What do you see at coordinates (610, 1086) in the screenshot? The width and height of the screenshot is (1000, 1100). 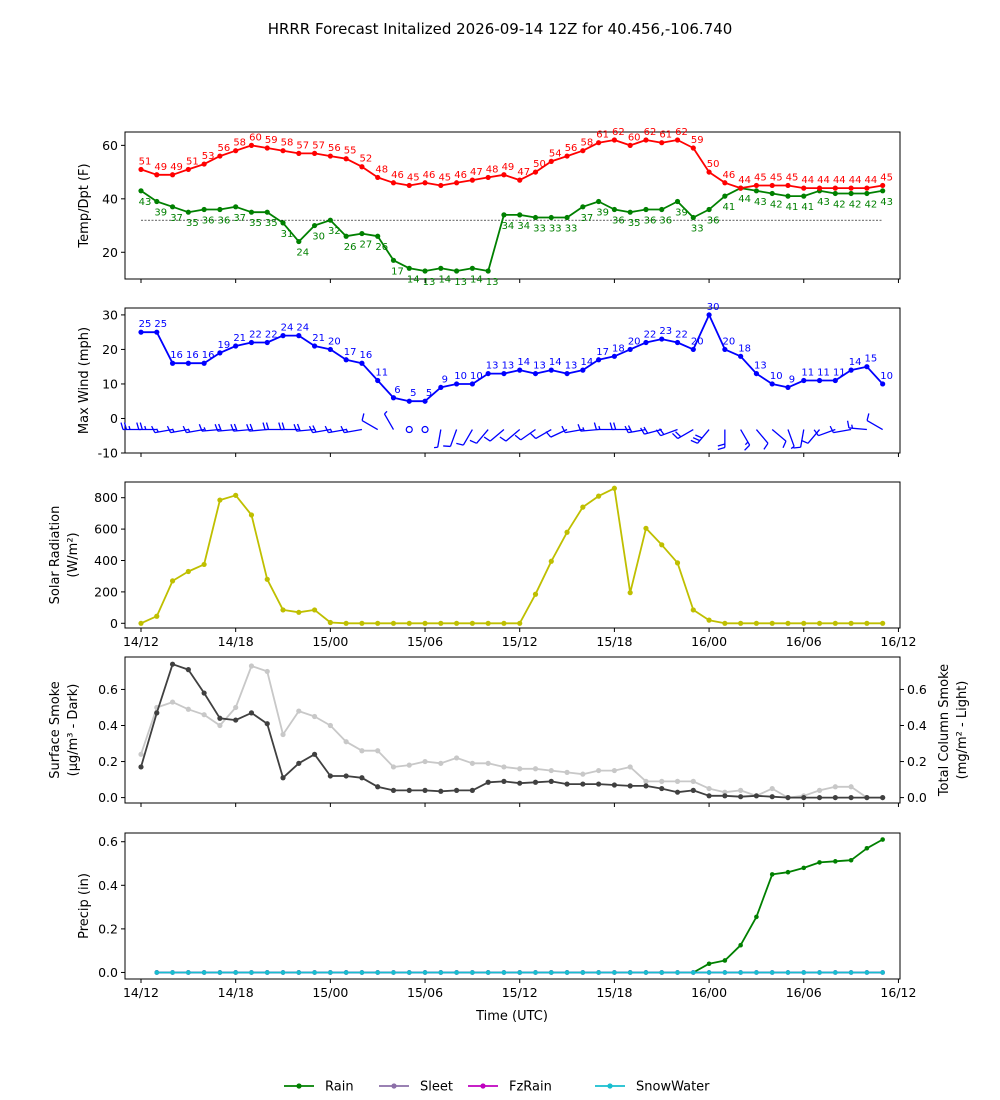 I see `legend-swatch-marker` at bounding box center [610, 1086].